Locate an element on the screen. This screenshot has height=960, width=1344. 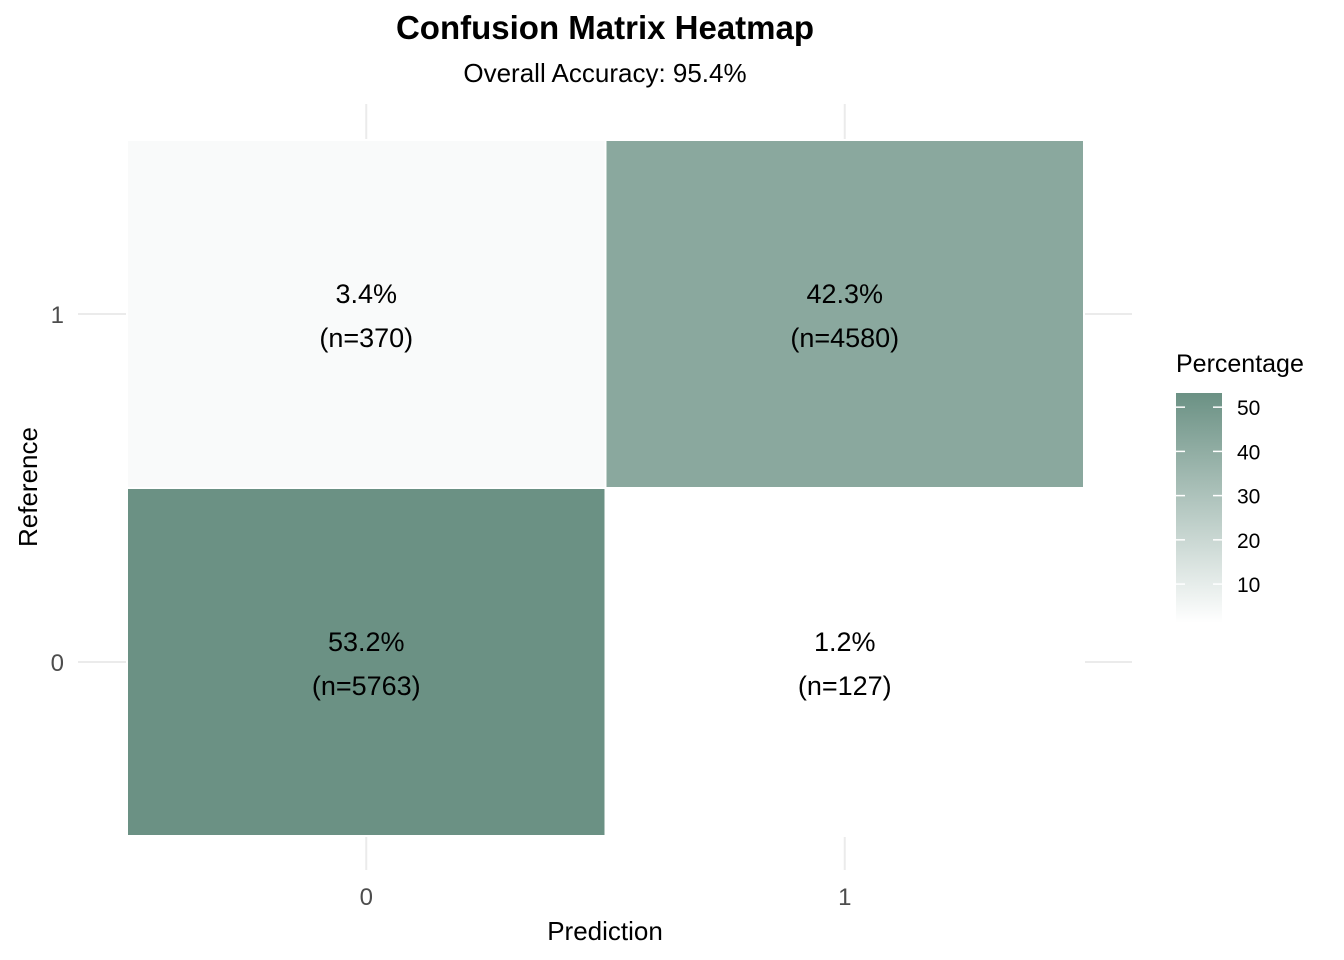
heatmap-cell-pred0-ref0 is located at coordinates (366, 662).